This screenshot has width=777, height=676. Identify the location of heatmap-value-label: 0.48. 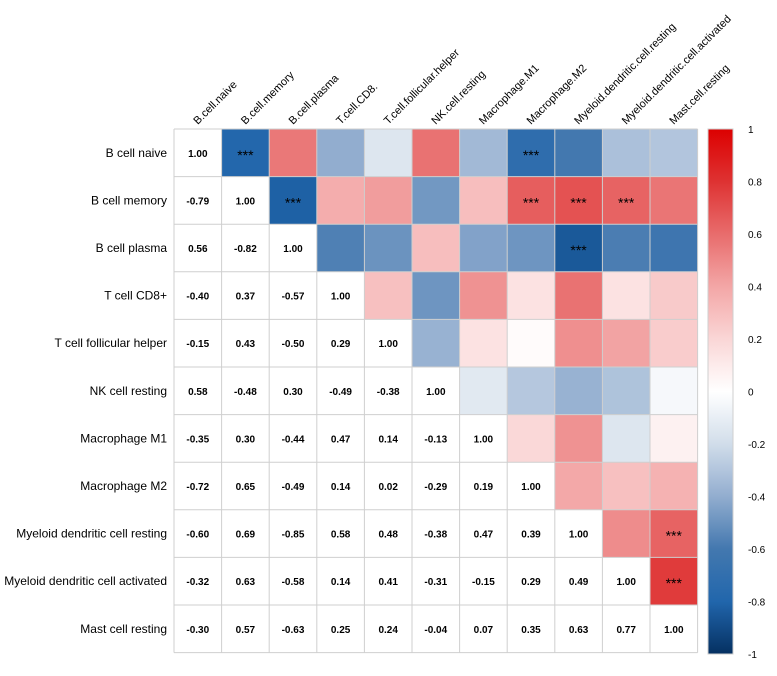
(388, 535).